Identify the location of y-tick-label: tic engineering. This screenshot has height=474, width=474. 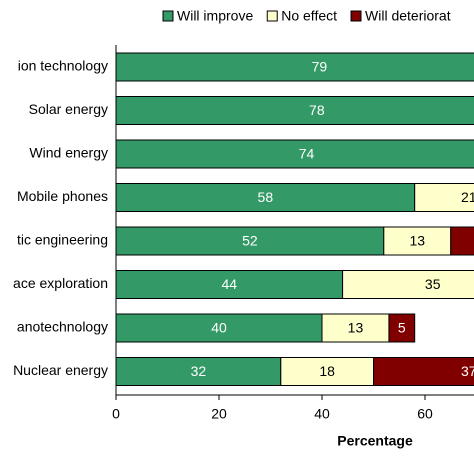
(62, 240).